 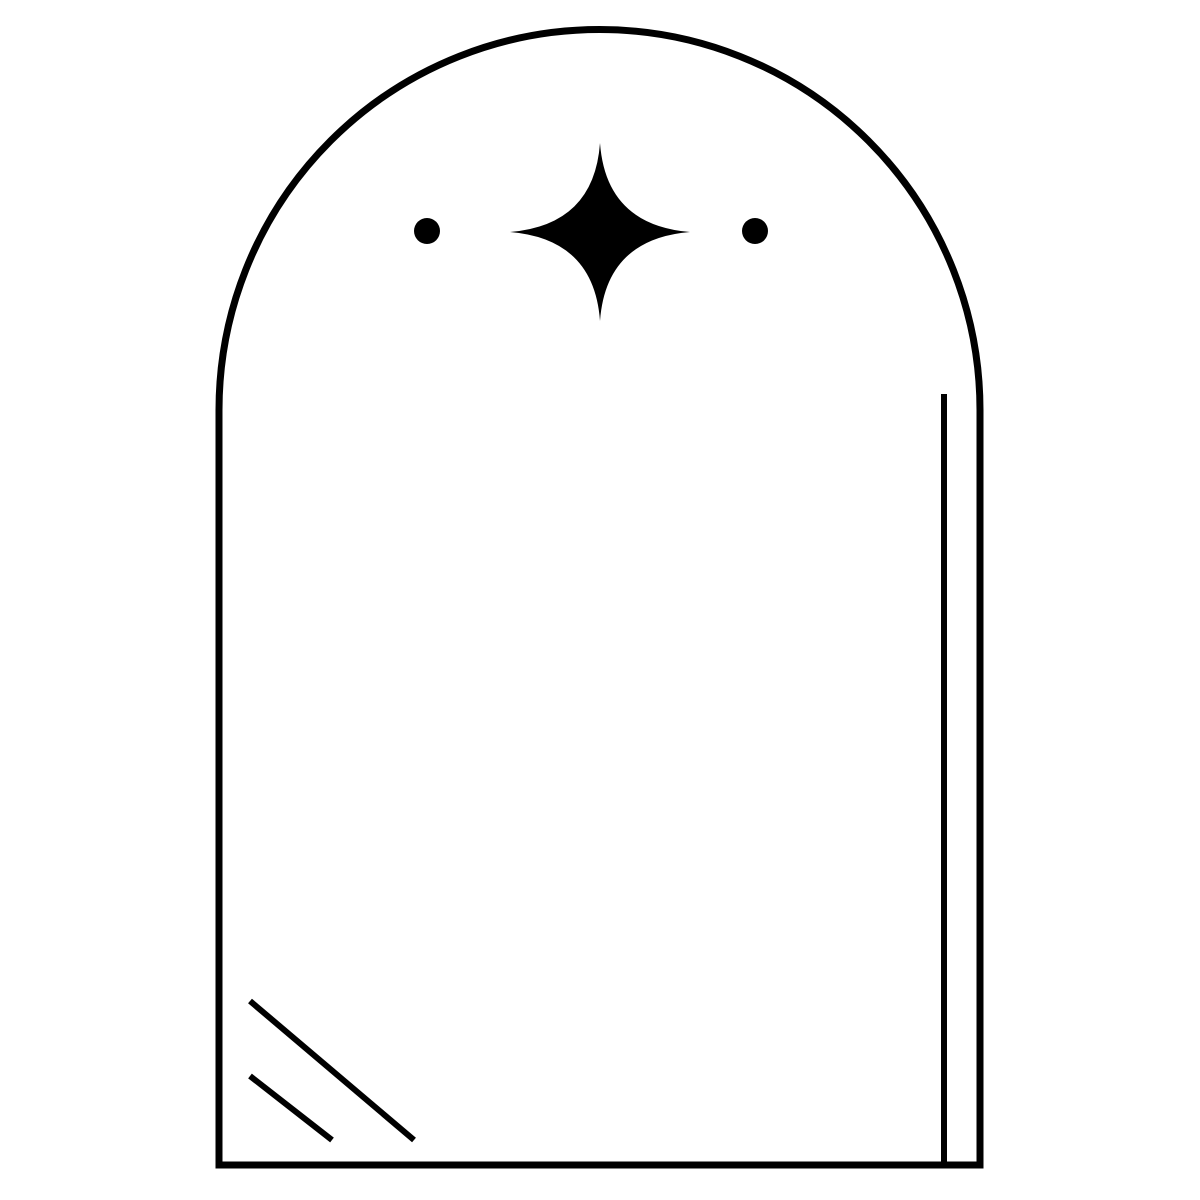 What do you see at coordinates (291, 1108) in the screenshot?
I see `glare-line-short` at bounding box center [291, 1108].